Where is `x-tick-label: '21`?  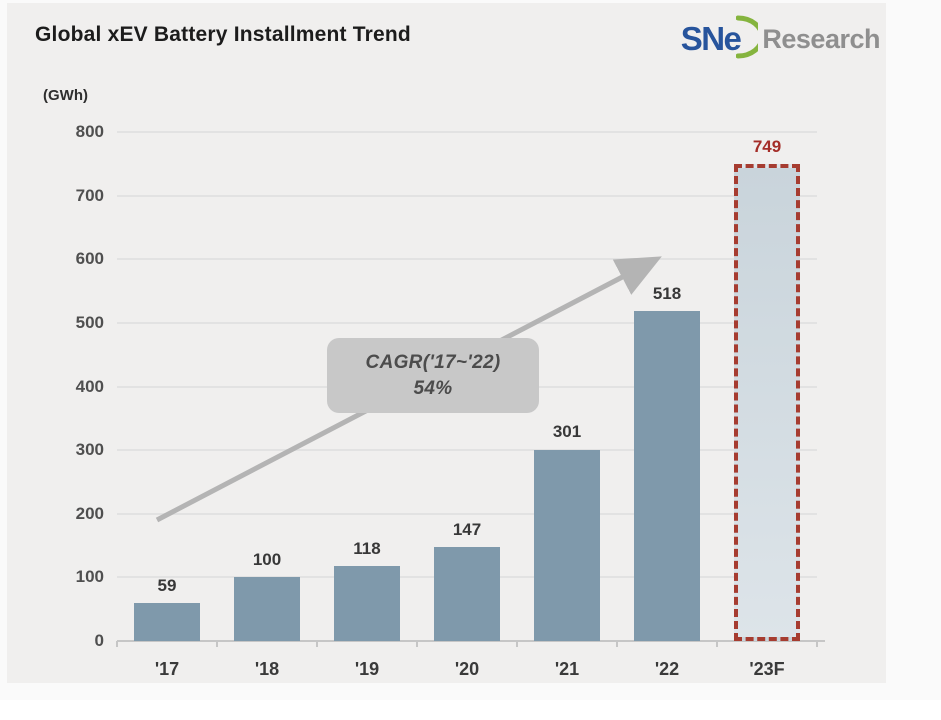
x-tick-label: '21 is located at coordinates (567, 669).